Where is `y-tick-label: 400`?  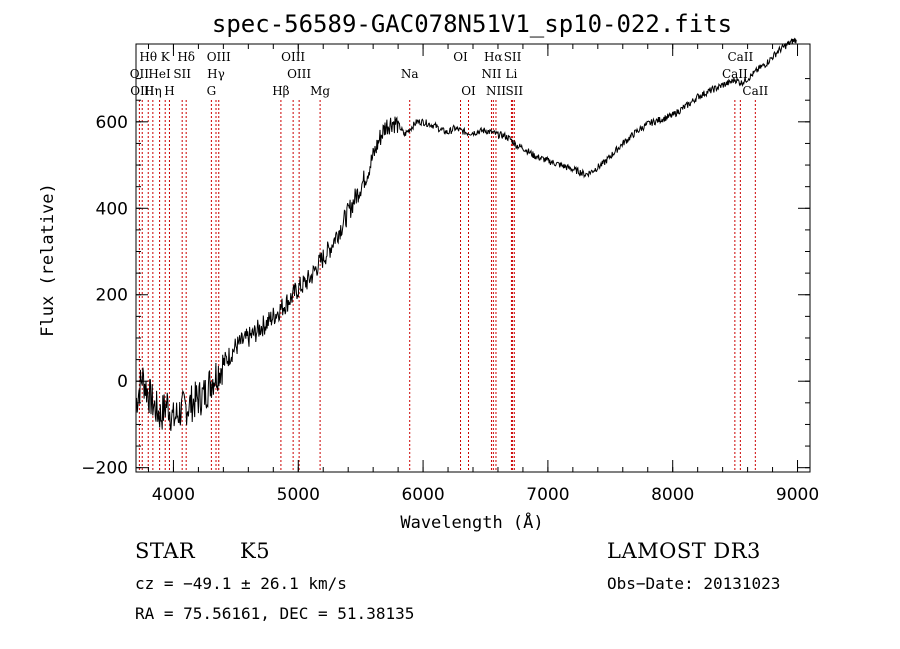 y-tick-label: 400 is located at coordinates (112, 209).